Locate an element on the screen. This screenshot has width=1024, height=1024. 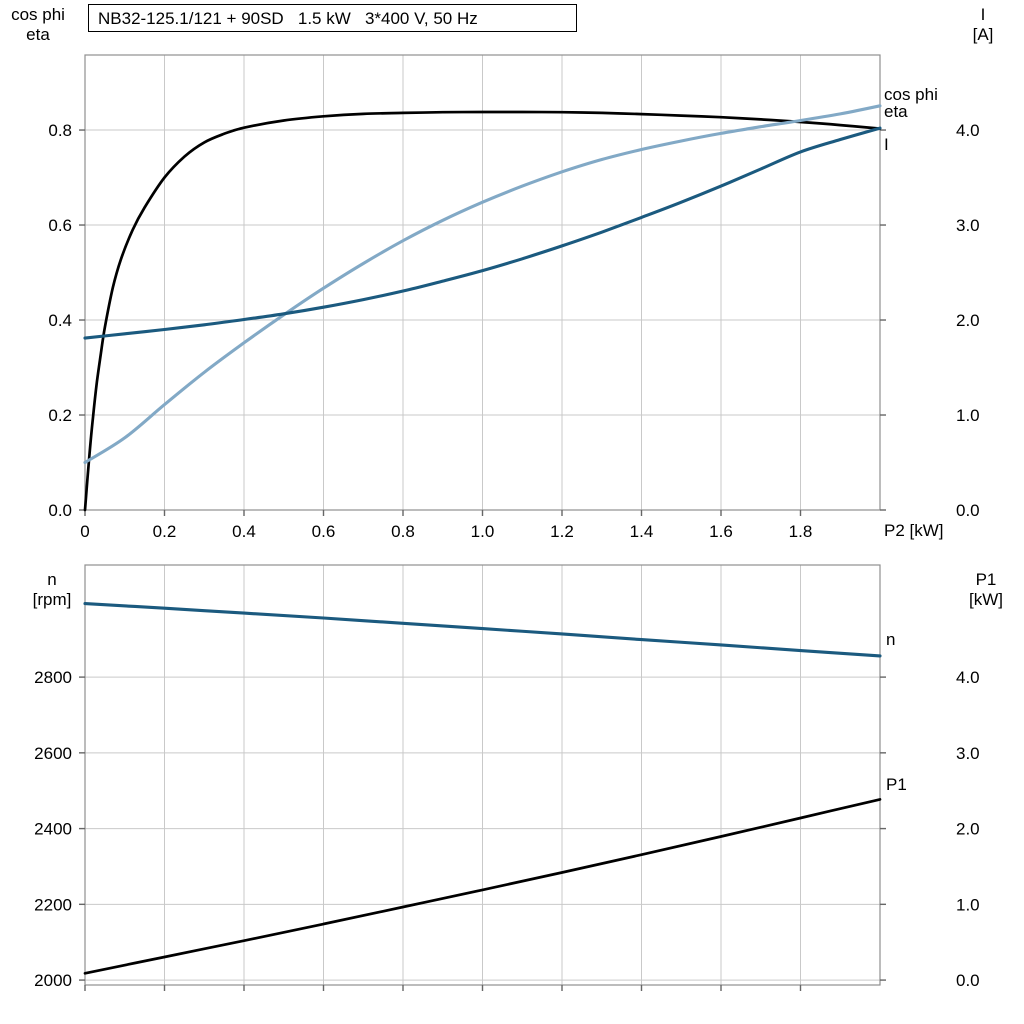
x-tick-label: 1.0 is located at coordinates (483, 531).